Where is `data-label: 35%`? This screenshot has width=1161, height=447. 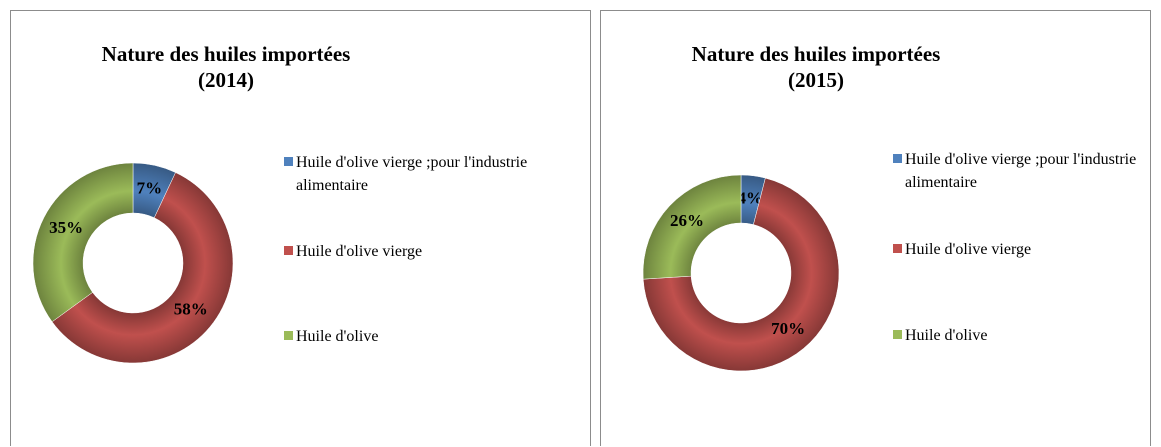 data-label: 35% is located at coordinates (66, 227).